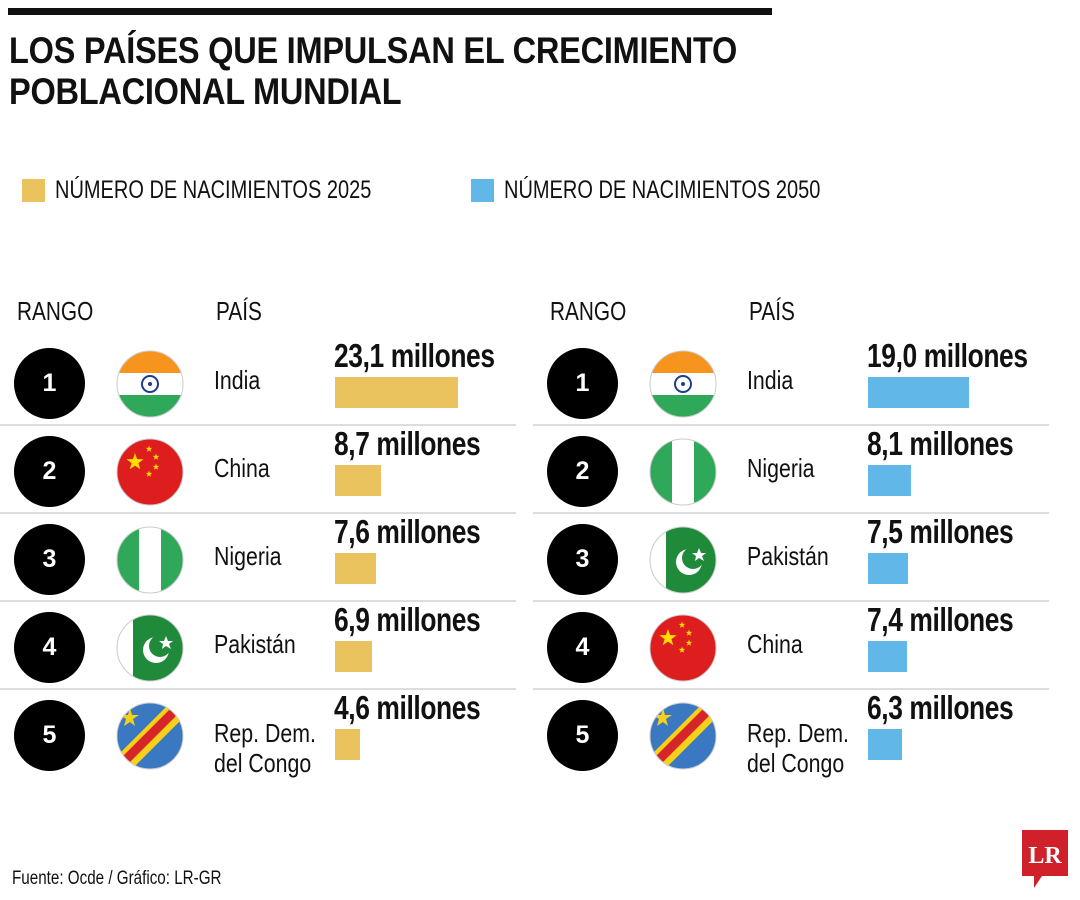  Describe the element at coordinates (407, 531) in the screenshot. I see `value-label: 7,6 millones` at that location.